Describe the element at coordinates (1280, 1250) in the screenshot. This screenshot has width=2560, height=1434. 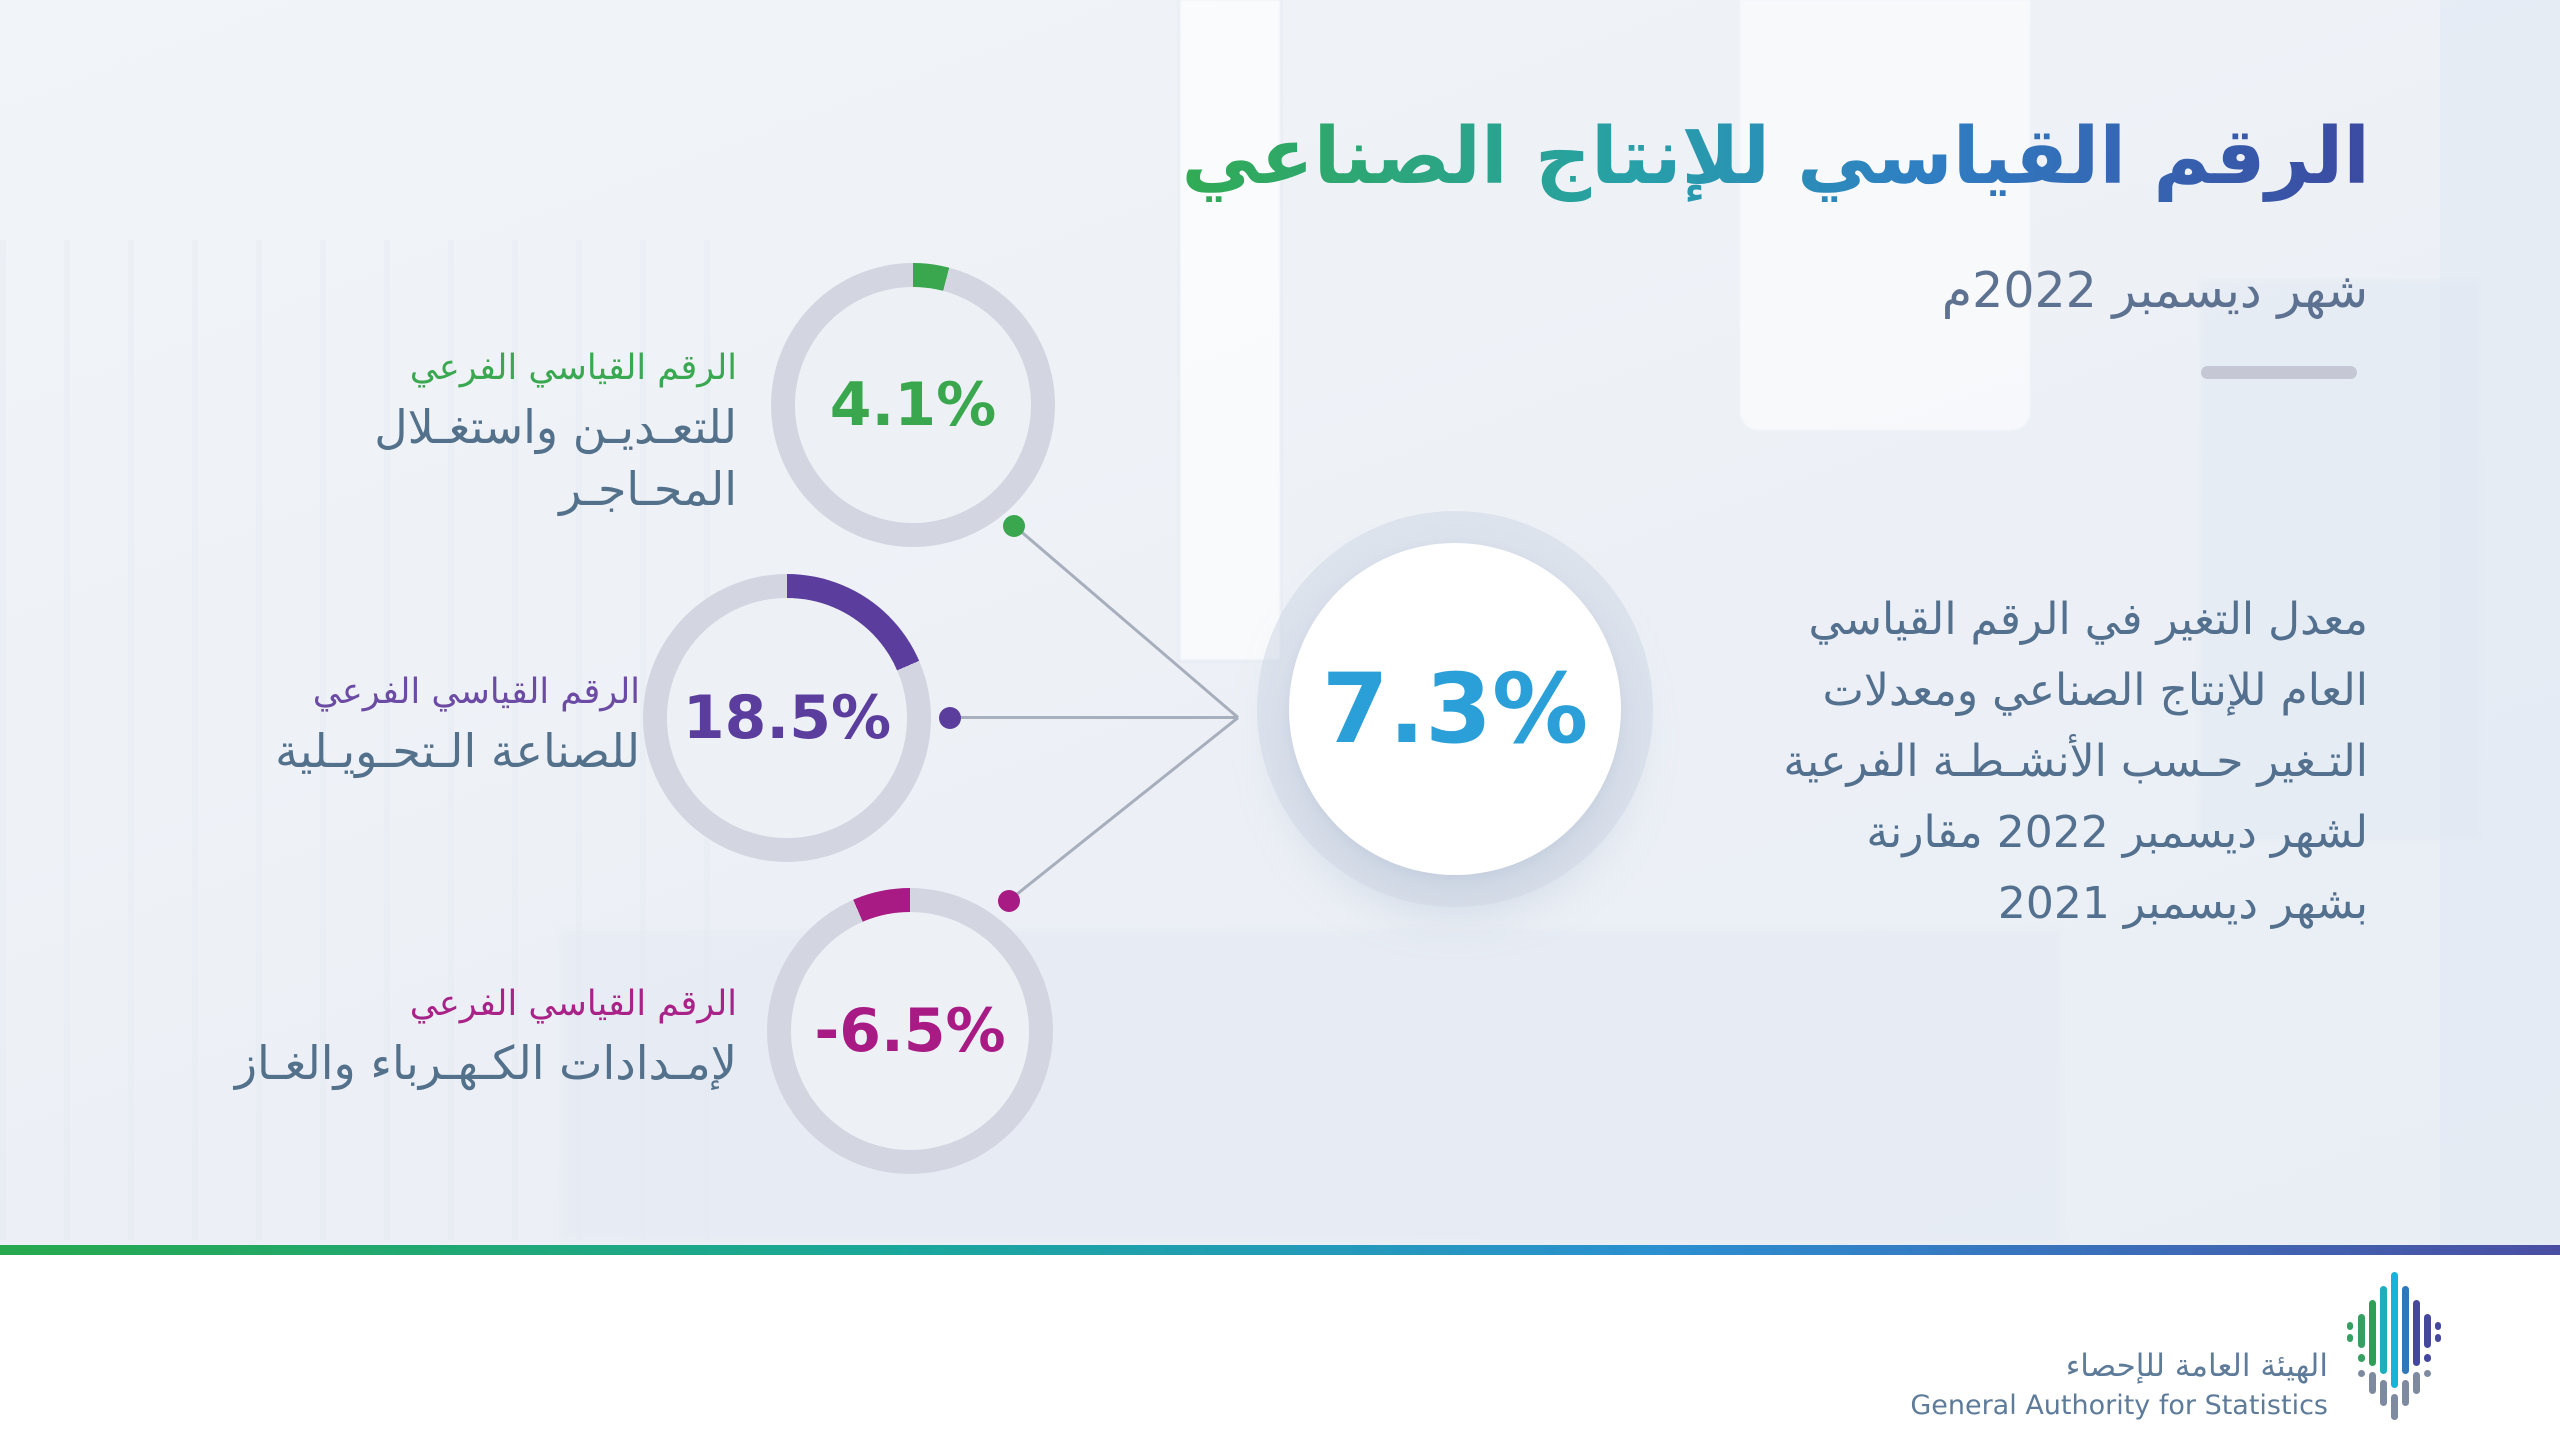
I see `footer-gradient-divider` at that location.